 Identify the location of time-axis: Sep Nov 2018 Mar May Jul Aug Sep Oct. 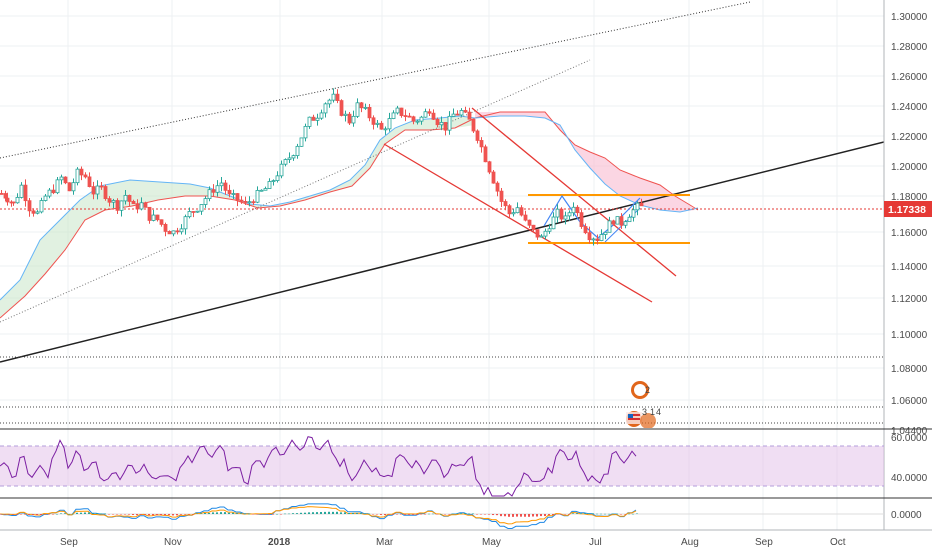
(466, 538).